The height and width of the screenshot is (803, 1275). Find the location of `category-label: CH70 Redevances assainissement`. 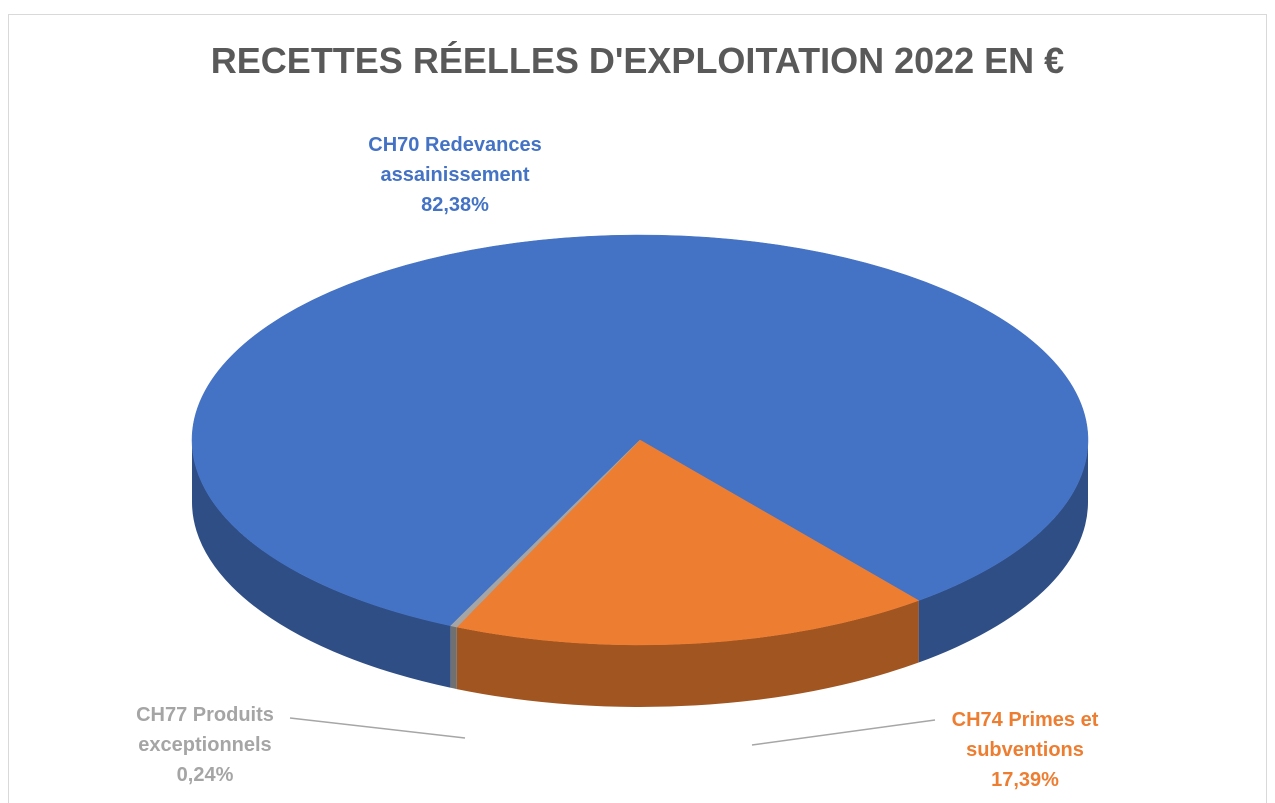

category-label: CH70 Redevances assainissement is located at coordinates (455, 160).